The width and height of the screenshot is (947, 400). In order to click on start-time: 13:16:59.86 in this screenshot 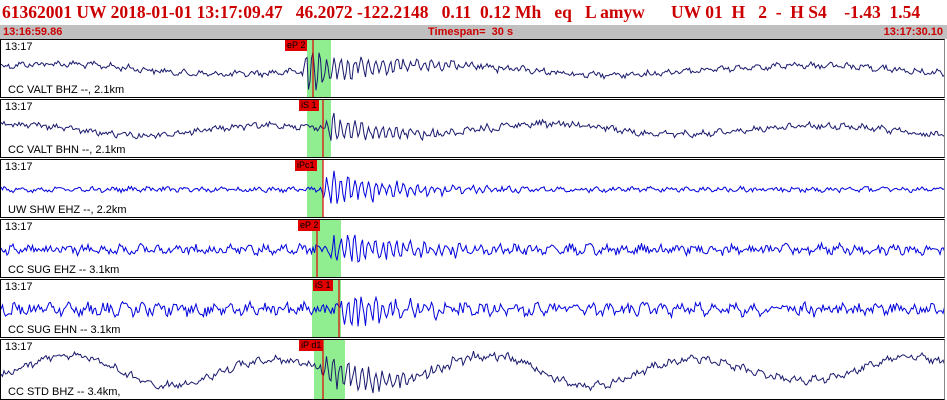, I will do `click(33, 32)`.